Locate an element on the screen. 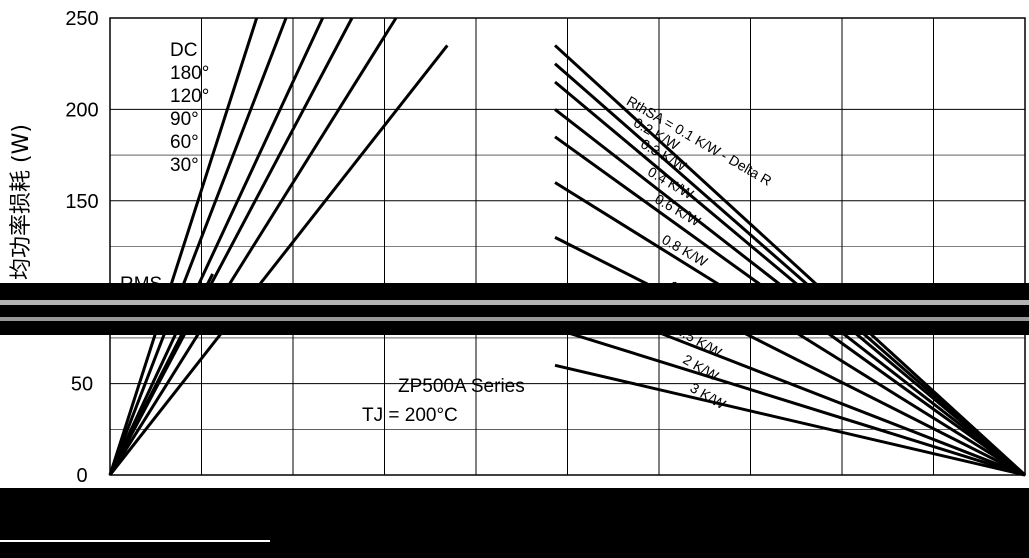 This screenshot has height=558, width=1029. y-tick-label: 150 is located at coordinates (81, 202).